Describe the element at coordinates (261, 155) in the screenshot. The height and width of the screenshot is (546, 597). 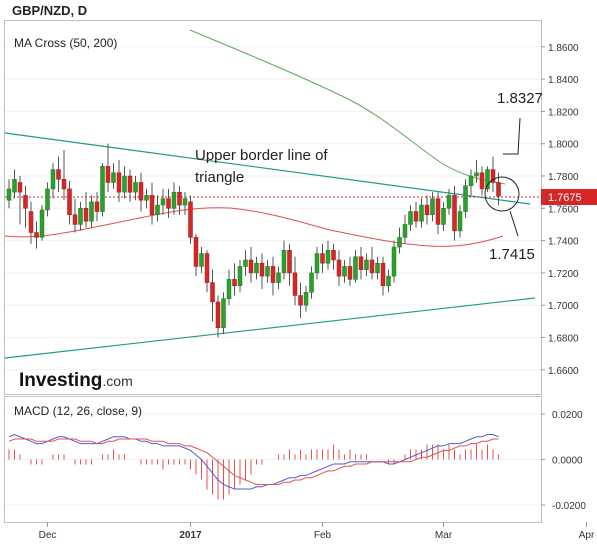
I see `upper-border-label-line1: Upper border line of` at that location.